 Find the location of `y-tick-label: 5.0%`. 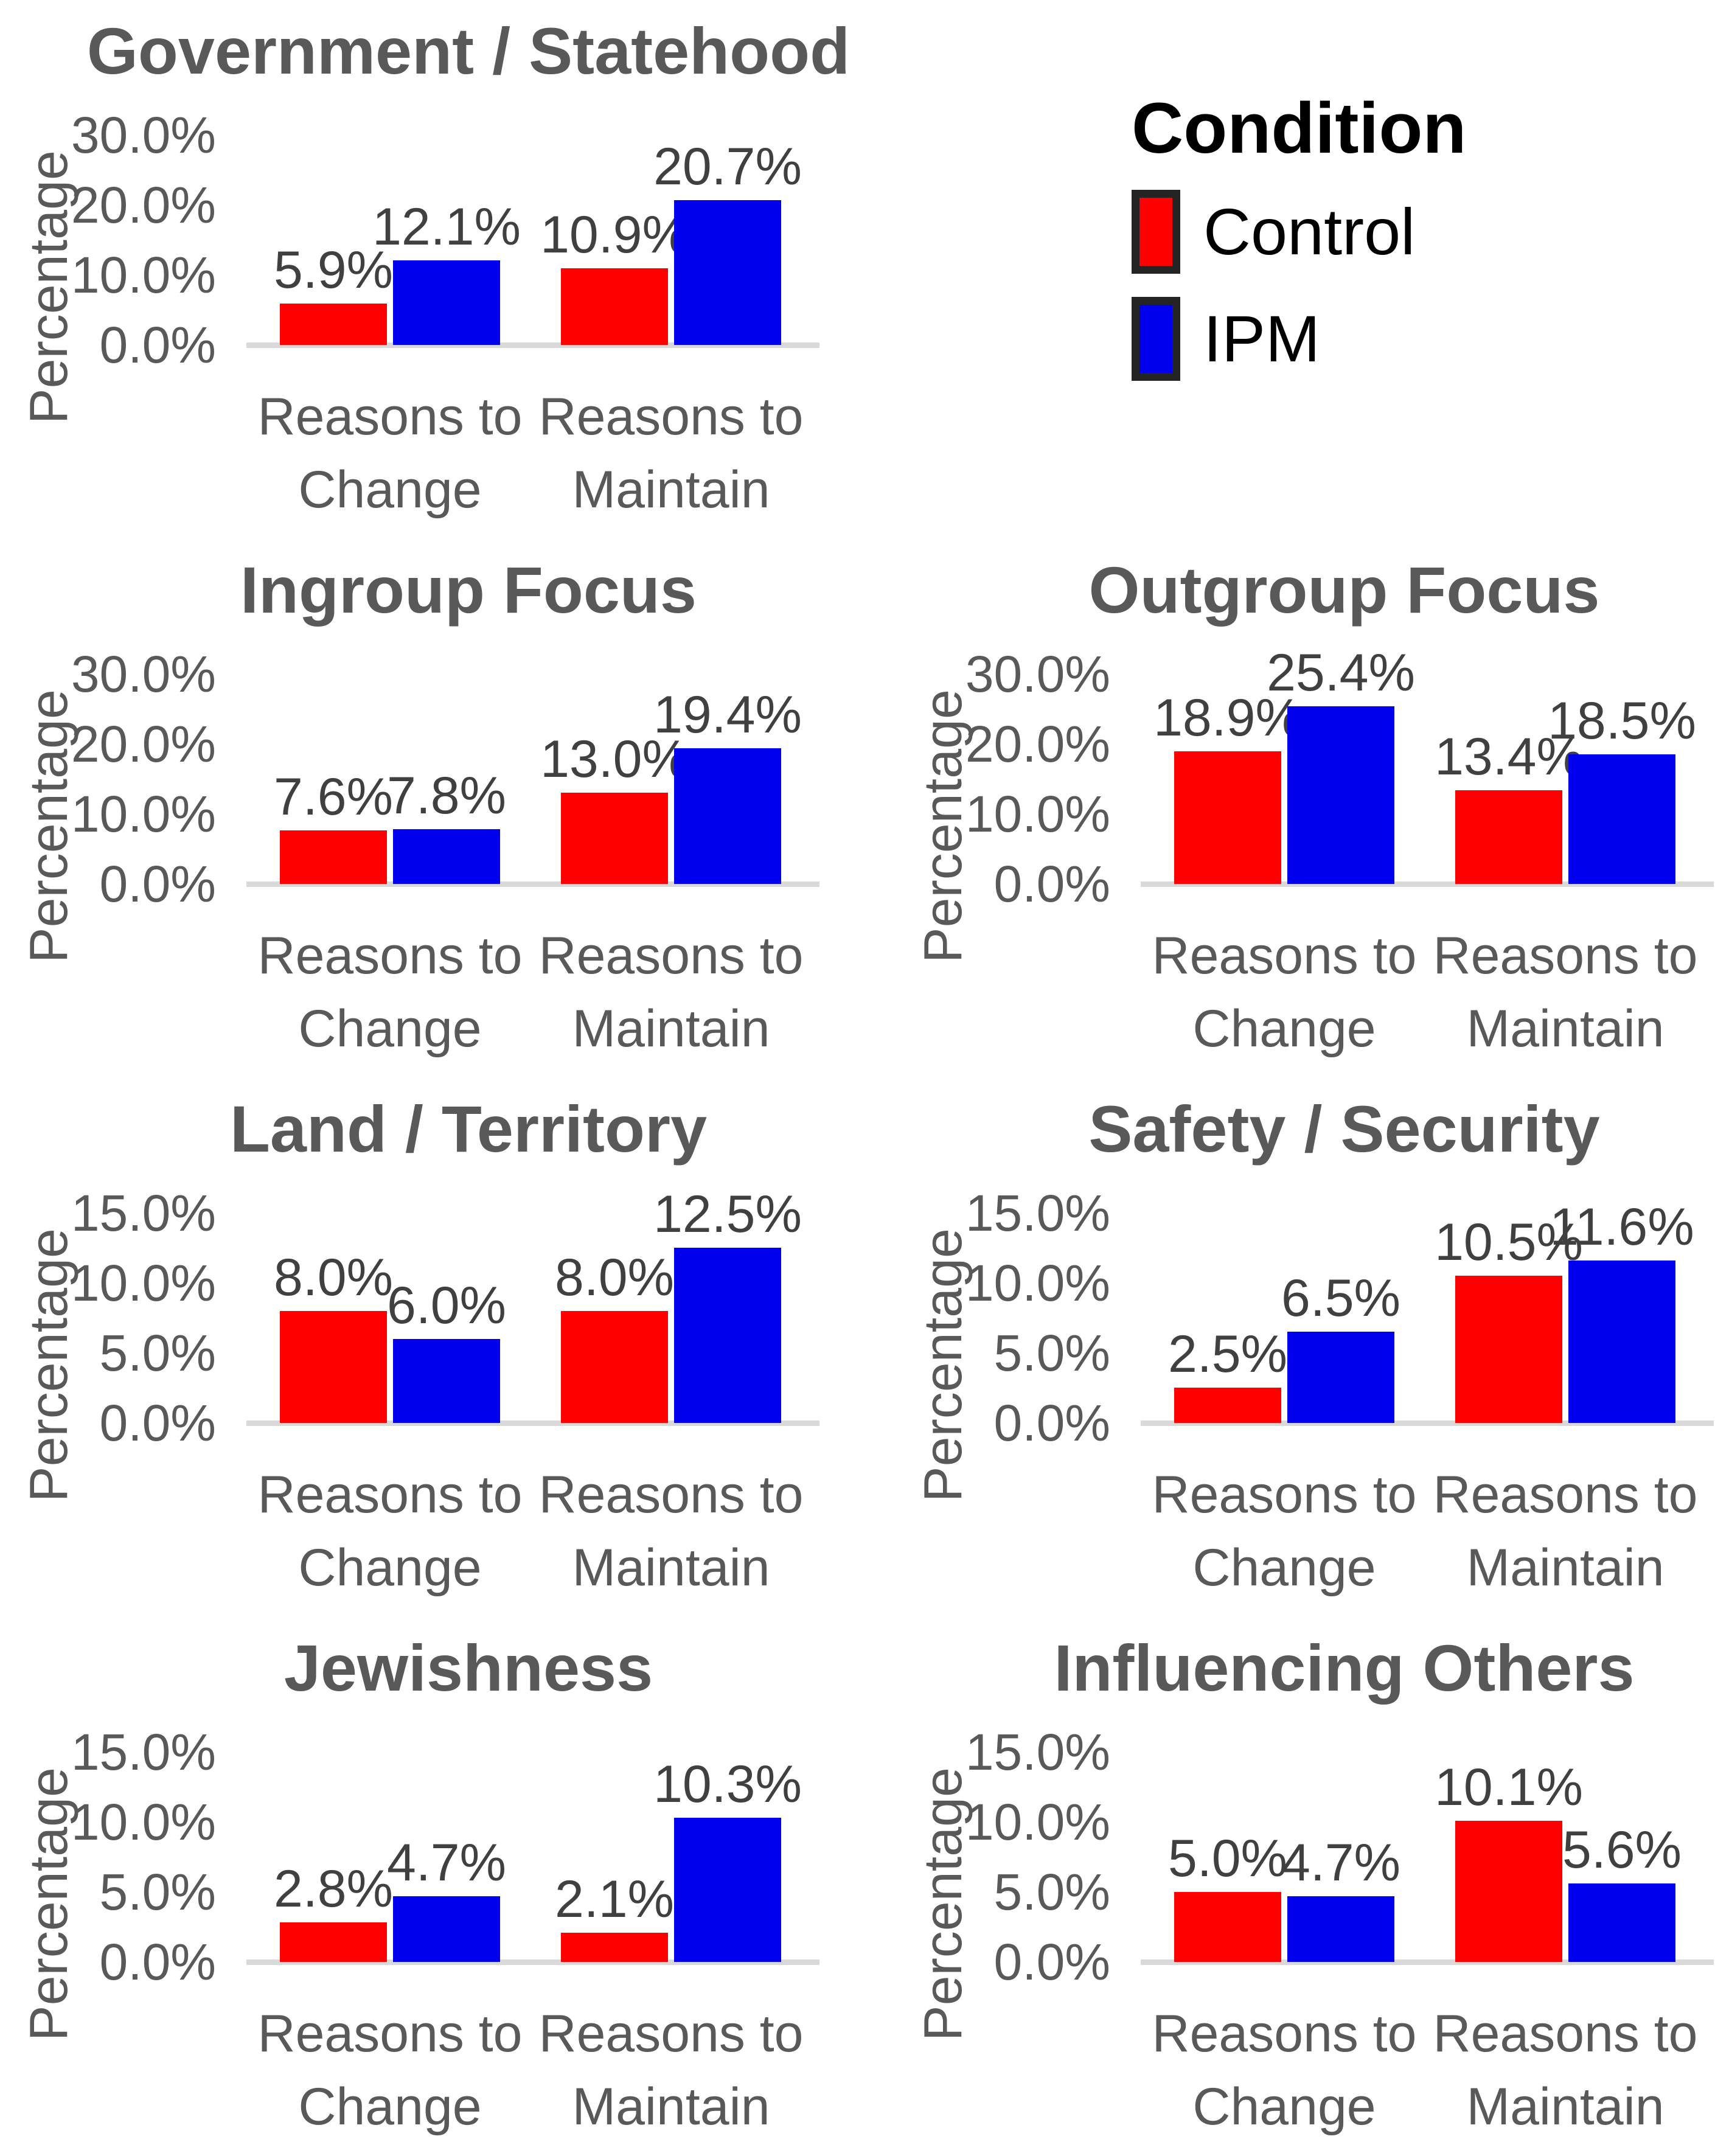

y-tick-label: 5.0% is located at coordinates (1051, 1353).